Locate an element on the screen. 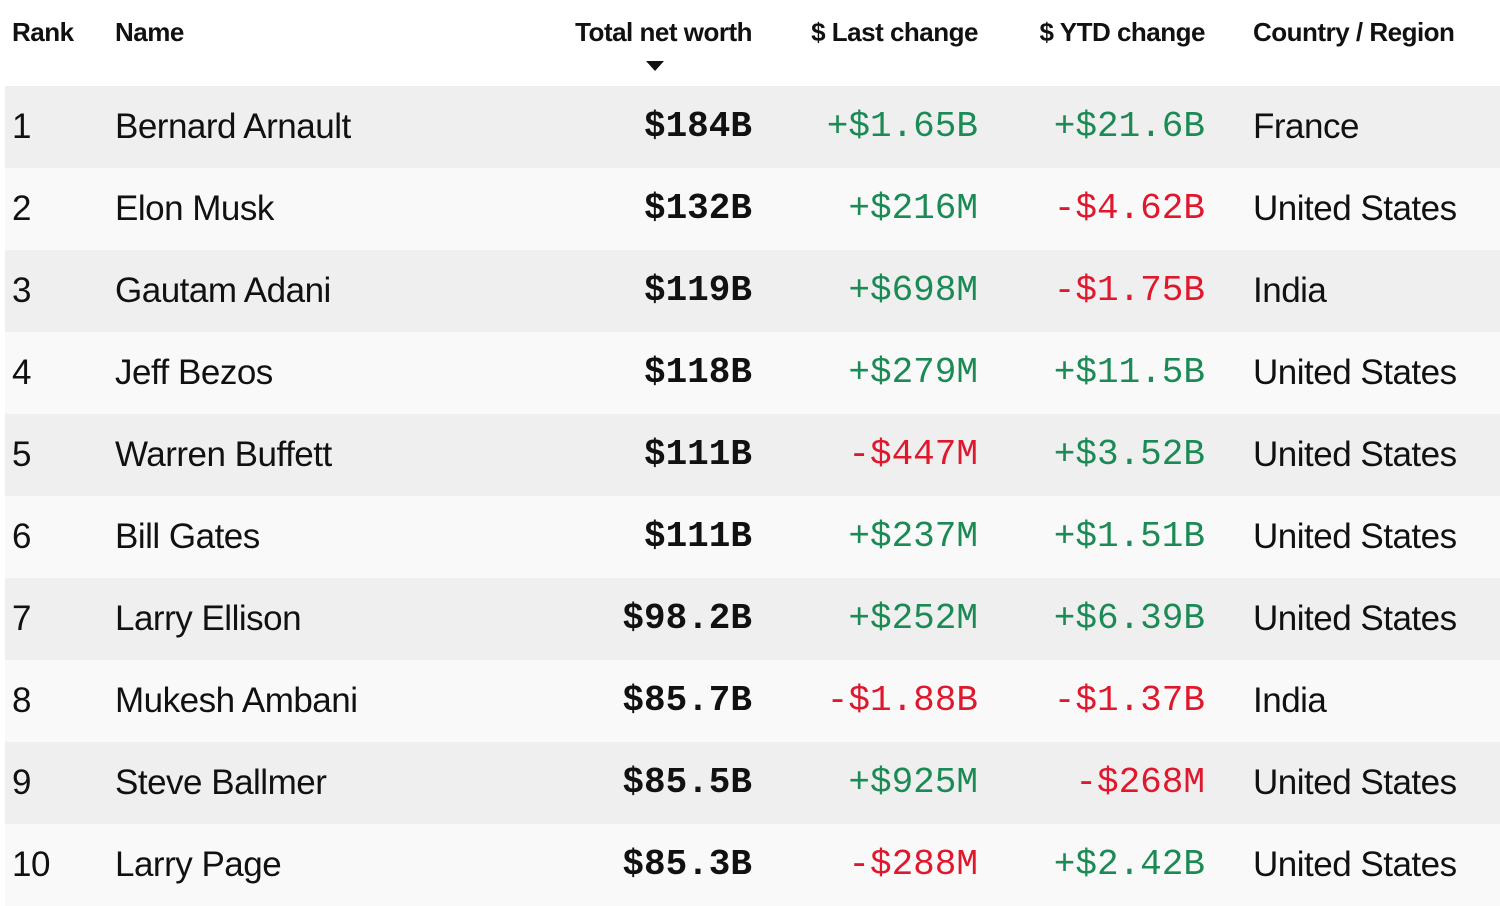 The height and width of the screenshot is (906, 1500). ytd-change-cell: +$2.42B is located at coordinates (1129, 864).